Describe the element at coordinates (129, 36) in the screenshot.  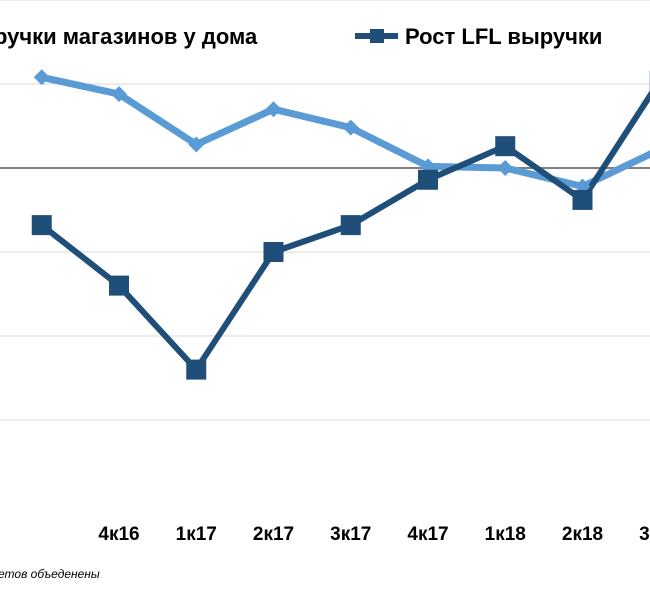
I see `legend-label-revenue: ручки магазинов у дома` at that location.